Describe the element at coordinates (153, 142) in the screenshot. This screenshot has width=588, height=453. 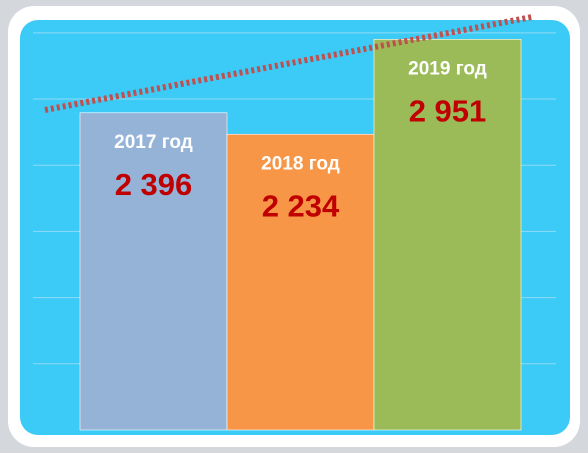
I see `category-label: 2017 год` at that location.